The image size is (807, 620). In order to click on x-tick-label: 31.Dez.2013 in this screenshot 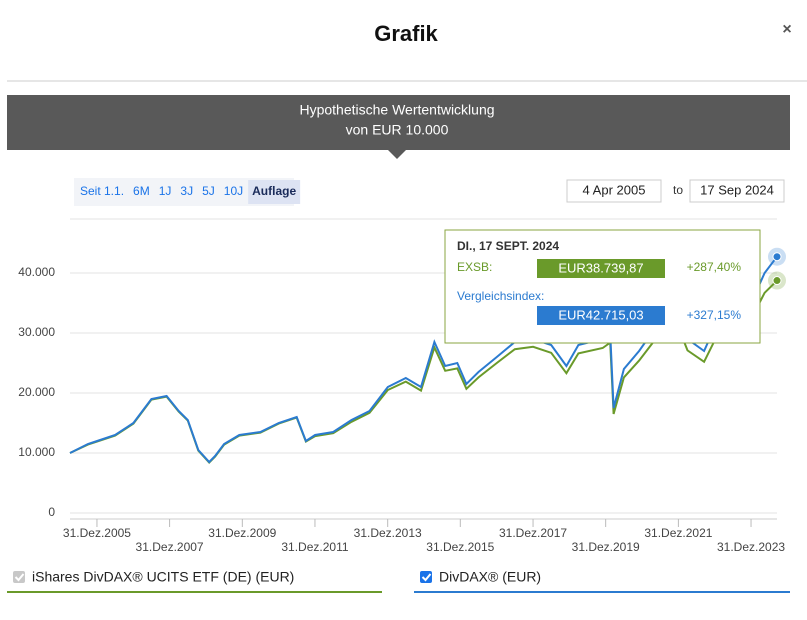, I will do `click(388, 533)`.